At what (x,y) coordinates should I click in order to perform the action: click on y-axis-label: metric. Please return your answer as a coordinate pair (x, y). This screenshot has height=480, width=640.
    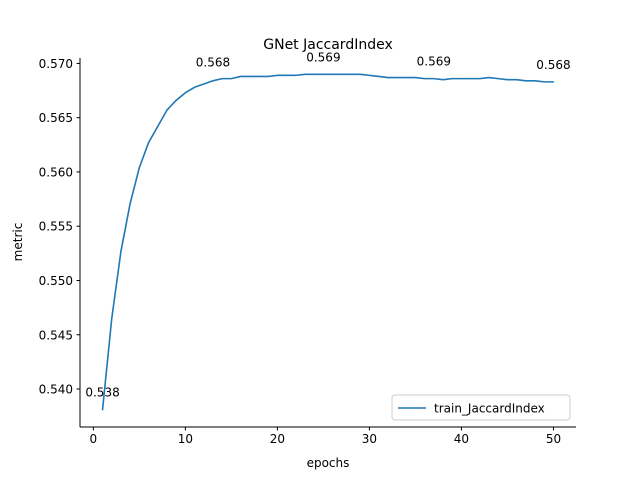
    Looking at the image, I should click on (18, 242).